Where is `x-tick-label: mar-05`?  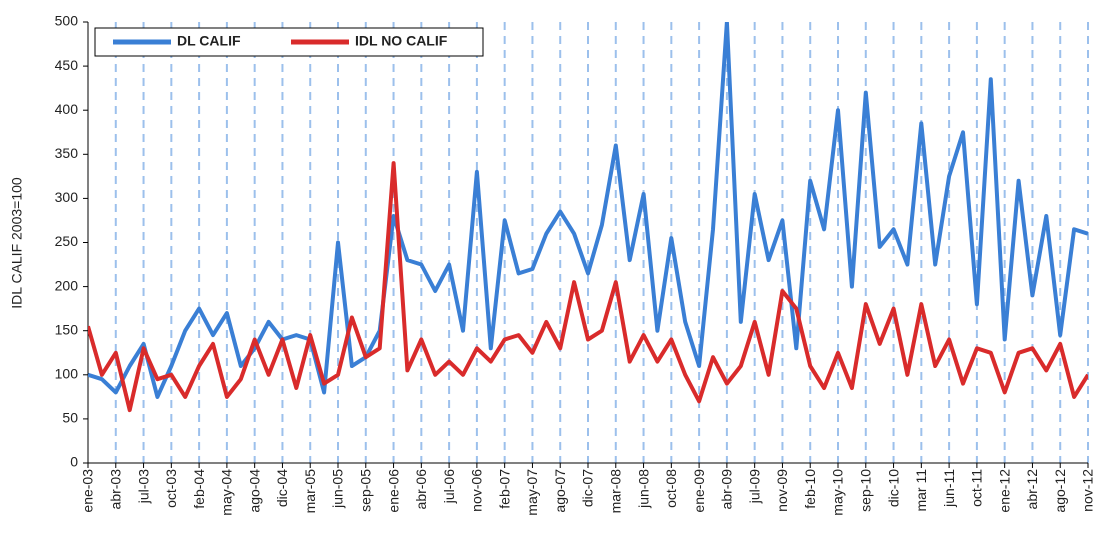
x-tick-label: mar-05 is located at coordinates (310, 491).